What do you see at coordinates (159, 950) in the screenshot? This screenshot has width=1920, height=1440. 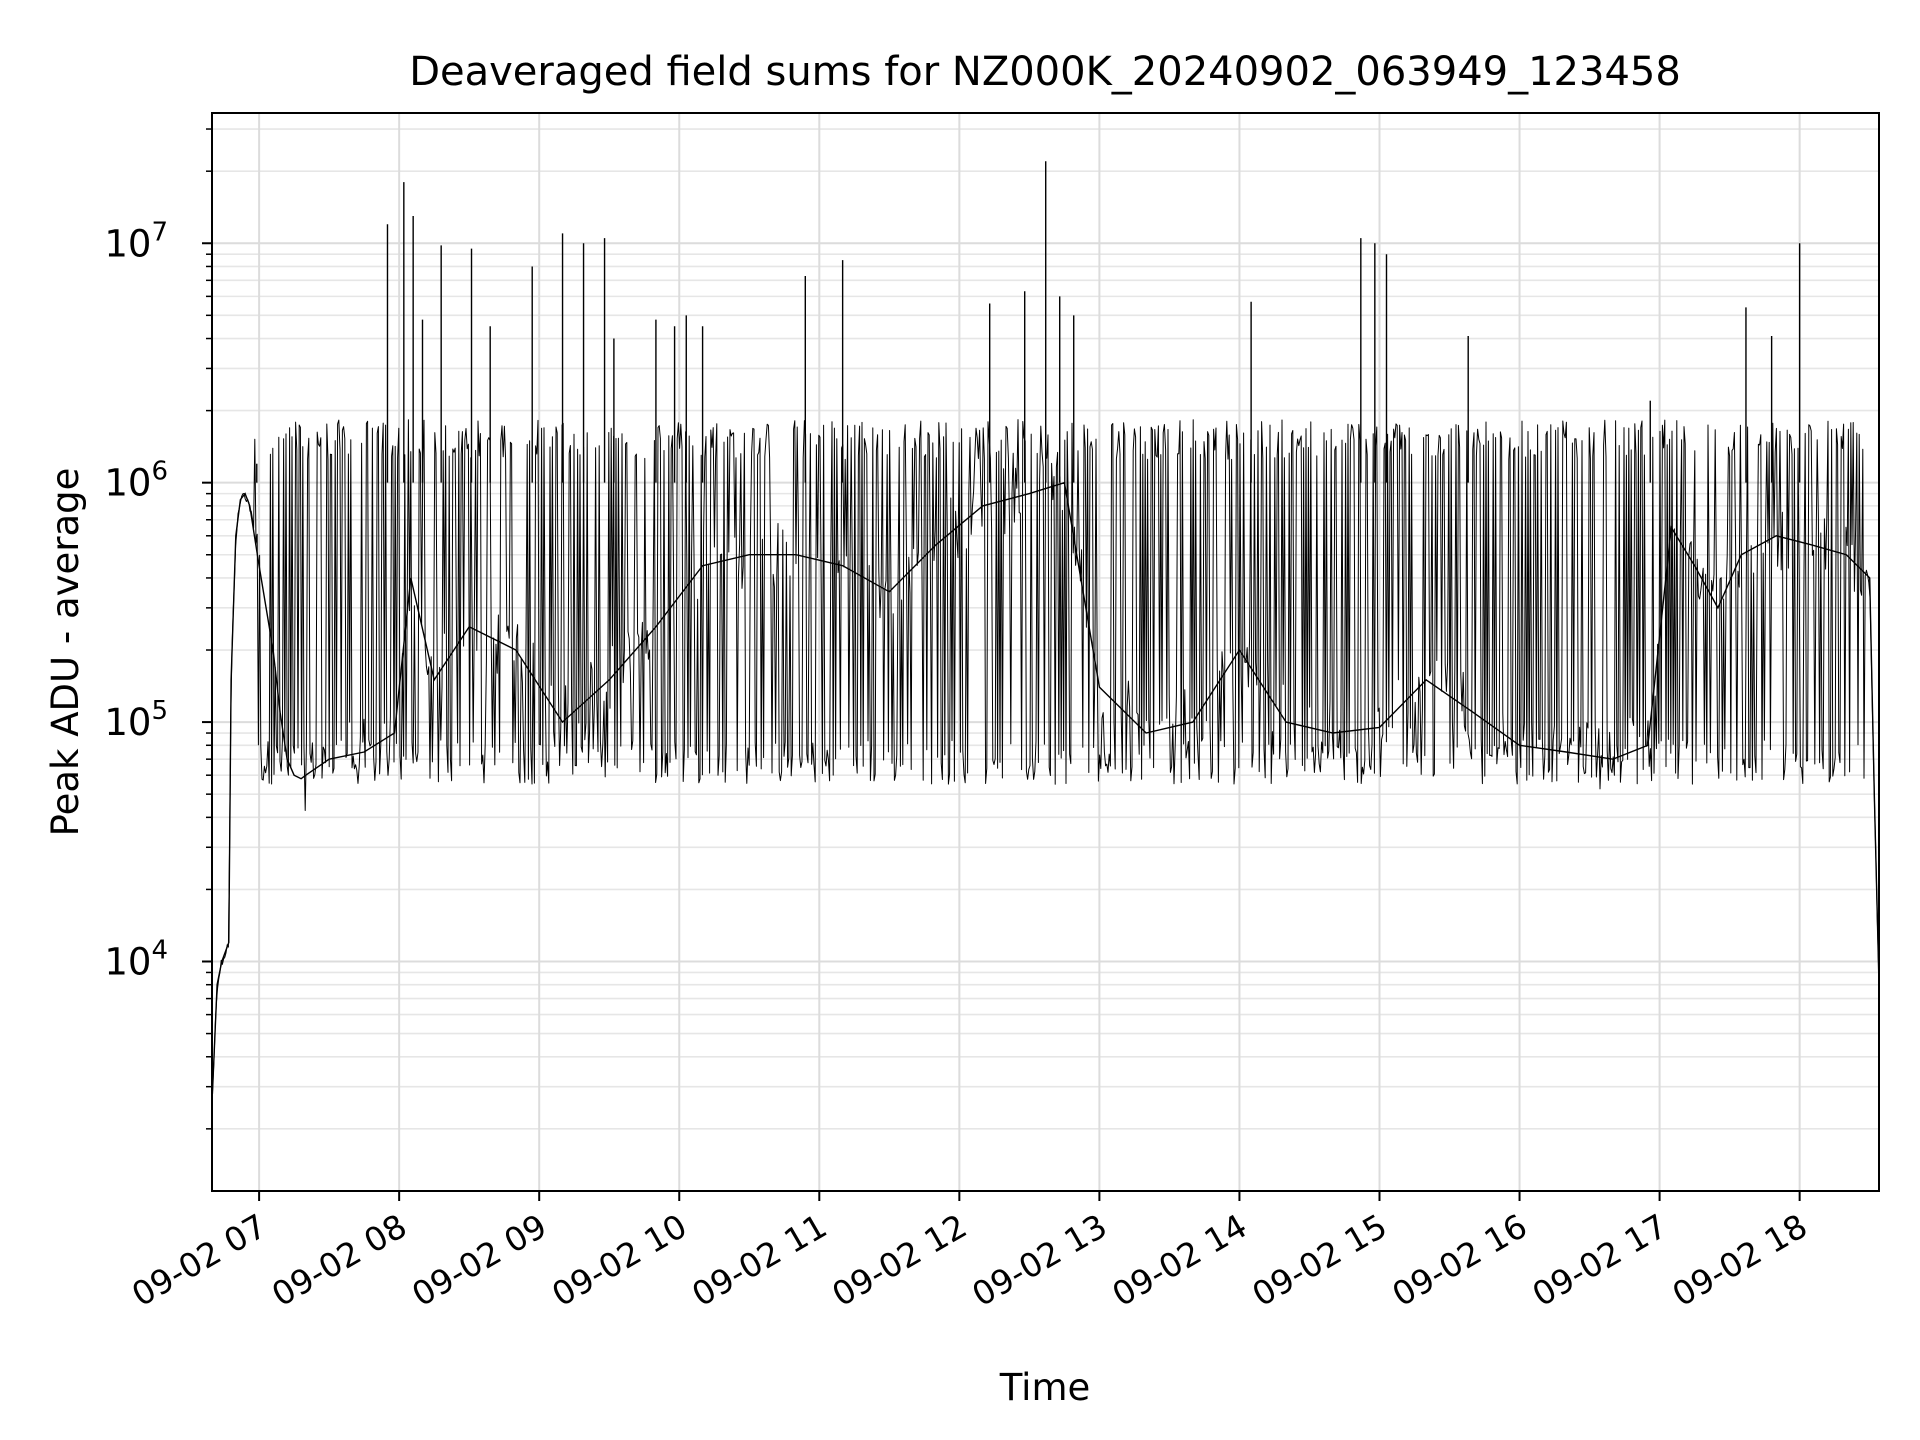 I see `y-tick-exponent: 4` at bounding box center [159, 950].